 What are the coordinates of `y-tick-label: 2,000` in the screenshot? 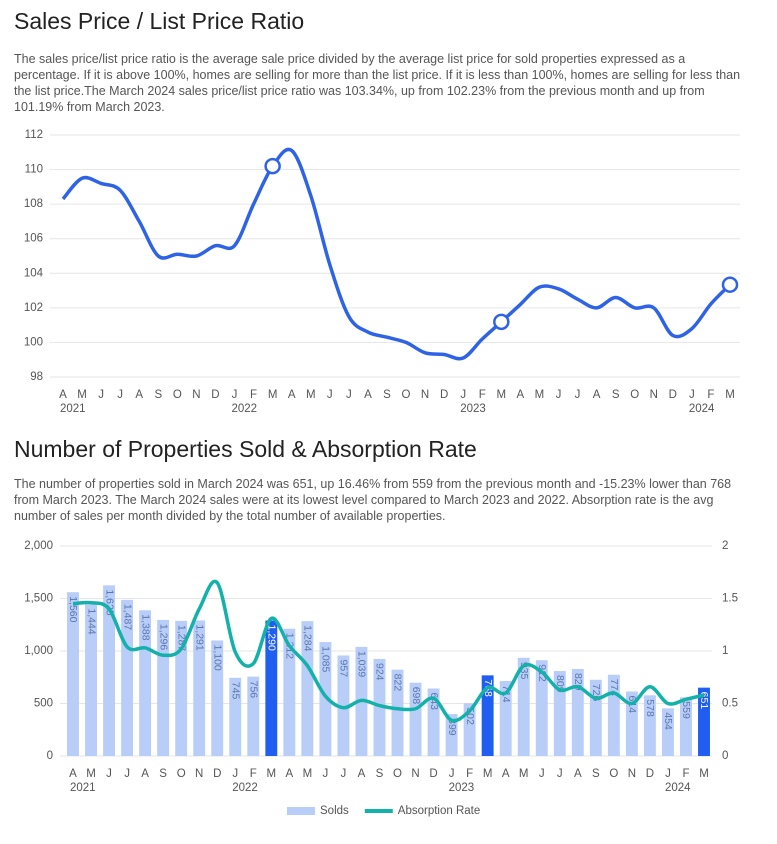 It's located at (38, 546).